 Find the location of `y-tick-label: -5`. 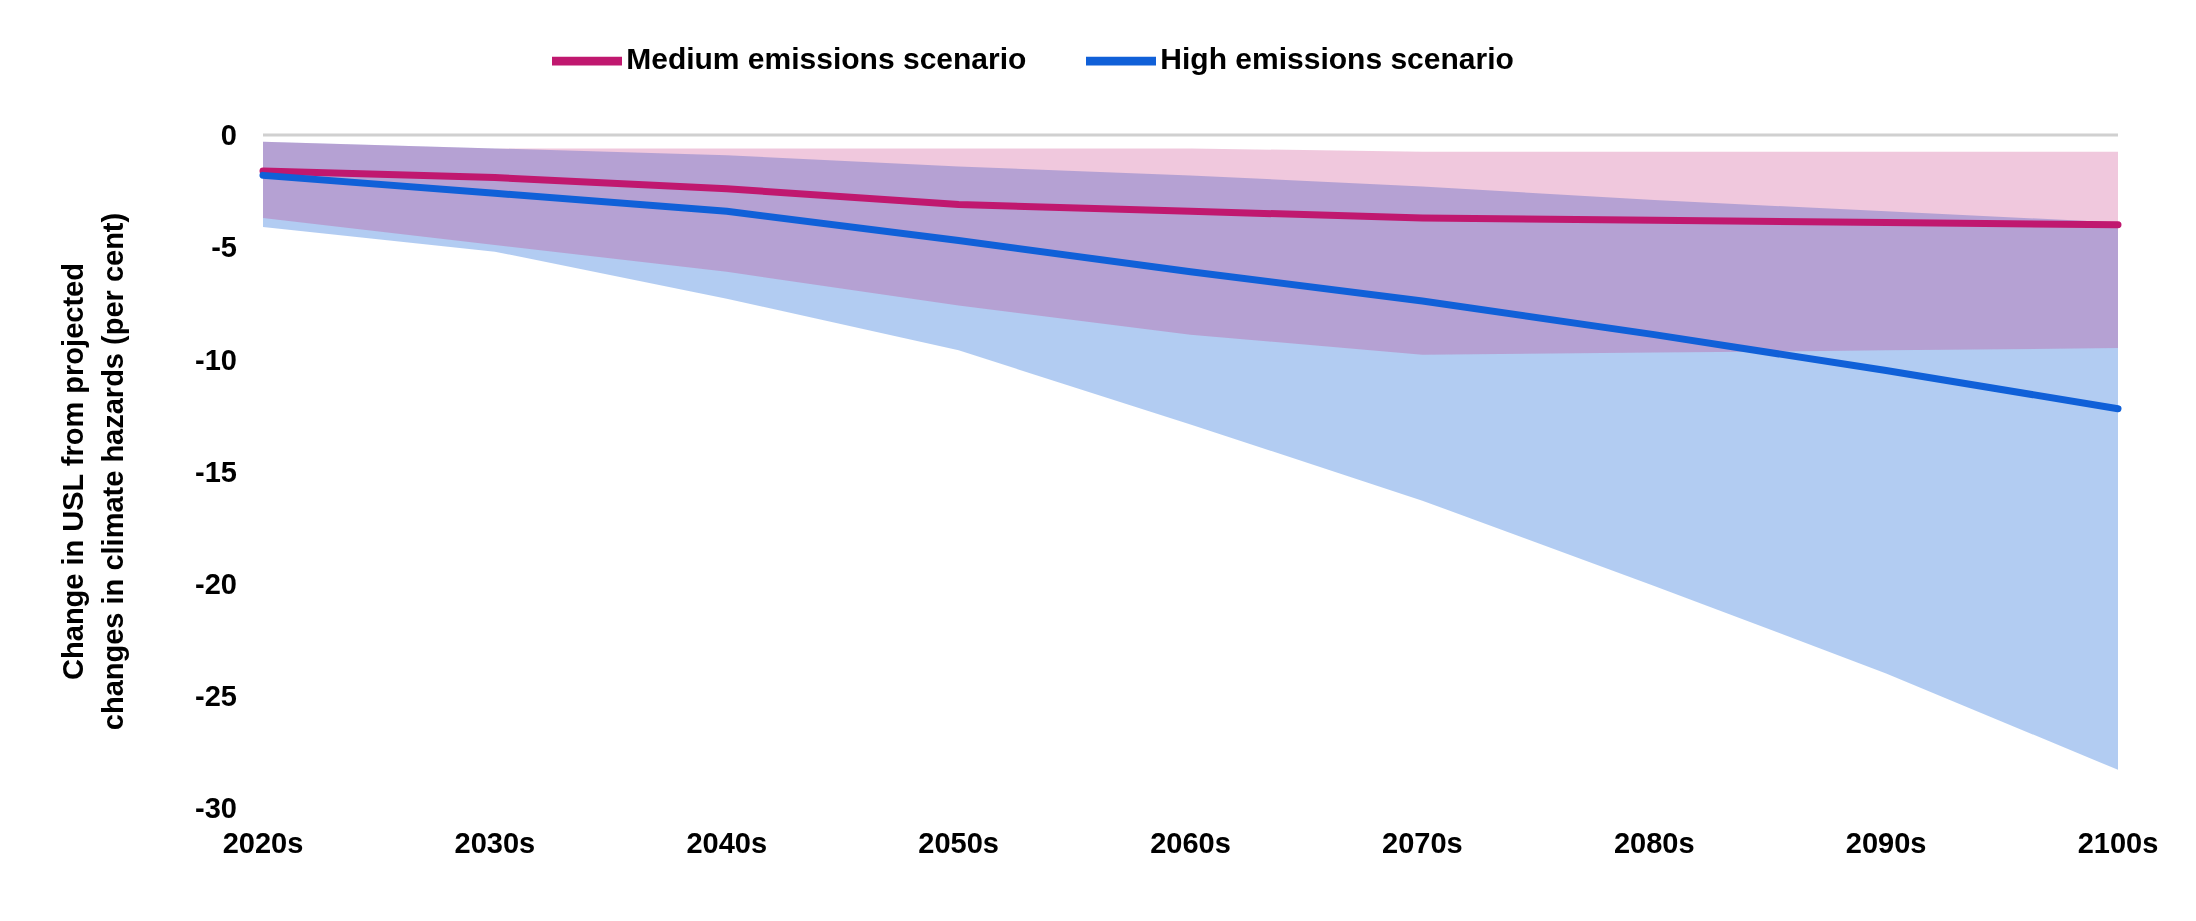

y-tick-label: -5 is located at coordinates (224, 247).